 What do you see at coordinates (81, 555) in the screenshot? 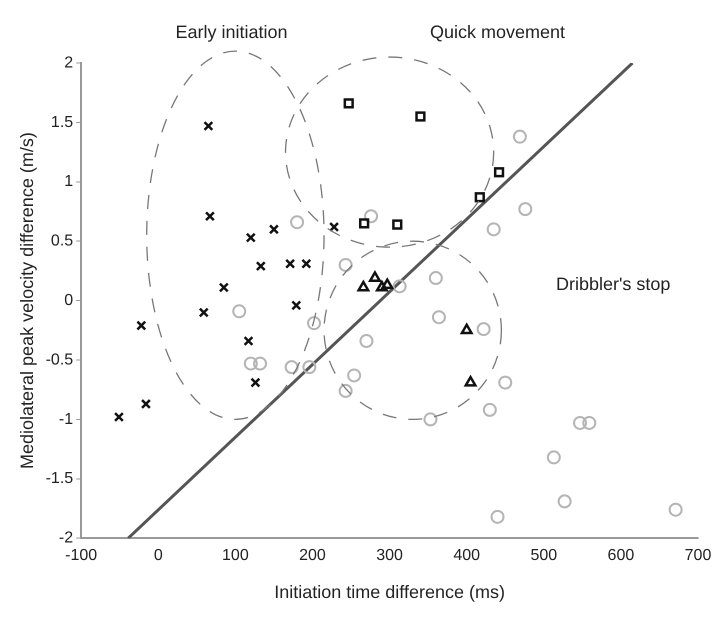
I see `x-tick-label: -100` at bounding box center [81, 555].